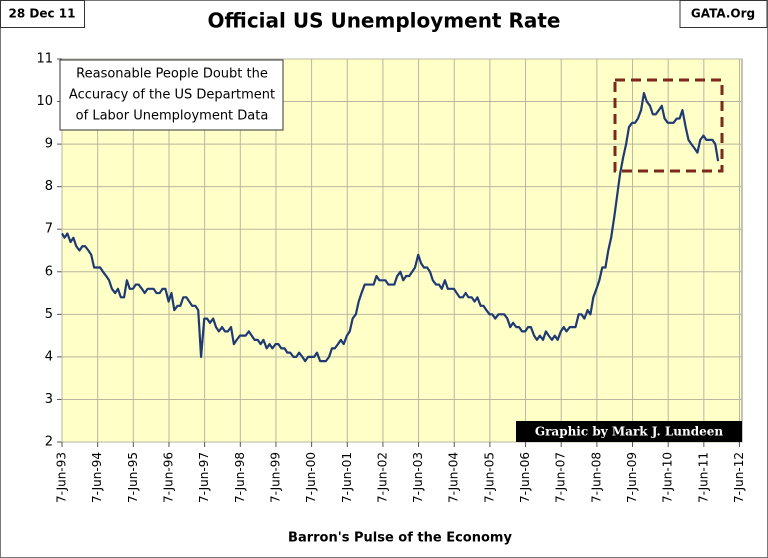  I want to click on date-label: 28 Dec 11, so click(42, 14).